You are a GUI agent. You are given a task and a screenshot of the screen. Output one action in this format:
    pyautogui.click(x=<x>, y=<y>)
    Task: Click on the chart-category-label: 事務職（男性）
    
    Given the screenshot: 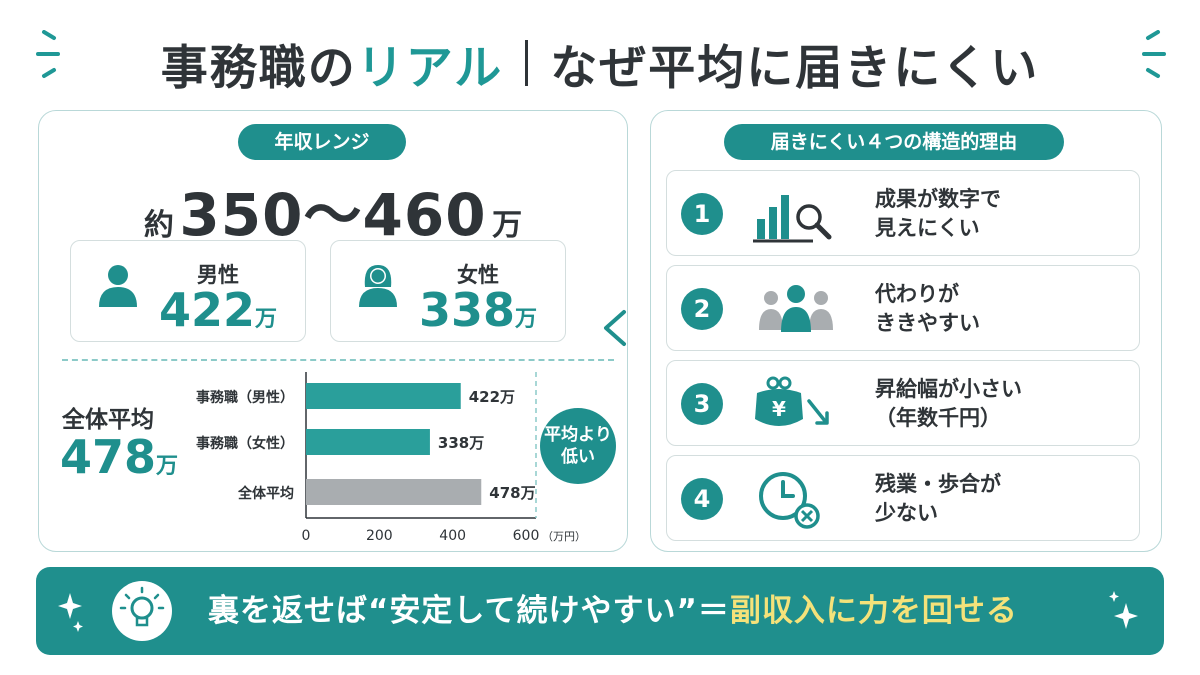 What is the action you would take?
    pyautogui.click(x=245, y=397)
    